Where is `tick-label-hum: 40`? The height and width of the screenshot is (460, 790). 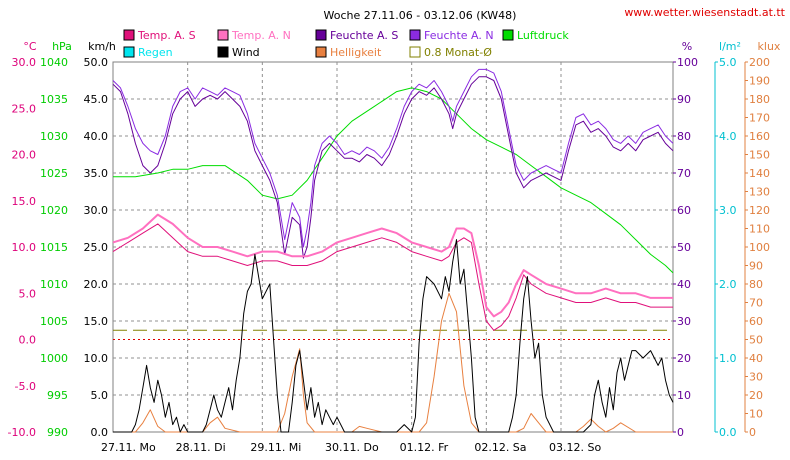
tick-label-hum: 40 is located at coordinates (684, 284).